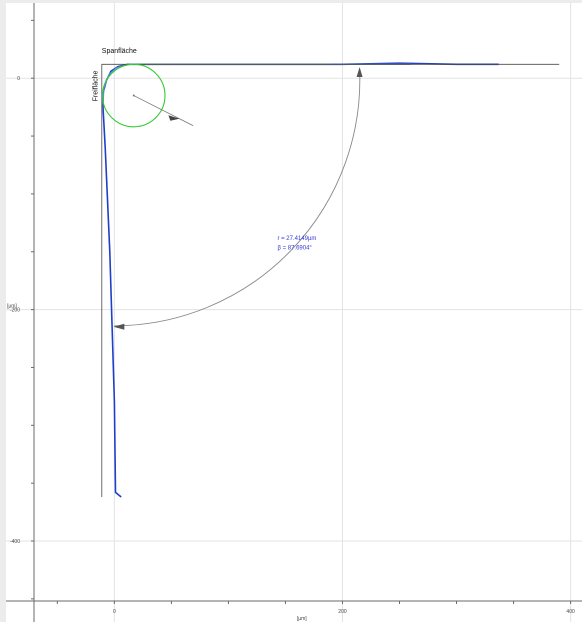 Image resolution: width=582 pixels, height=622 pixels. I want to click on x-tick-label: 200, so click(342, 612).